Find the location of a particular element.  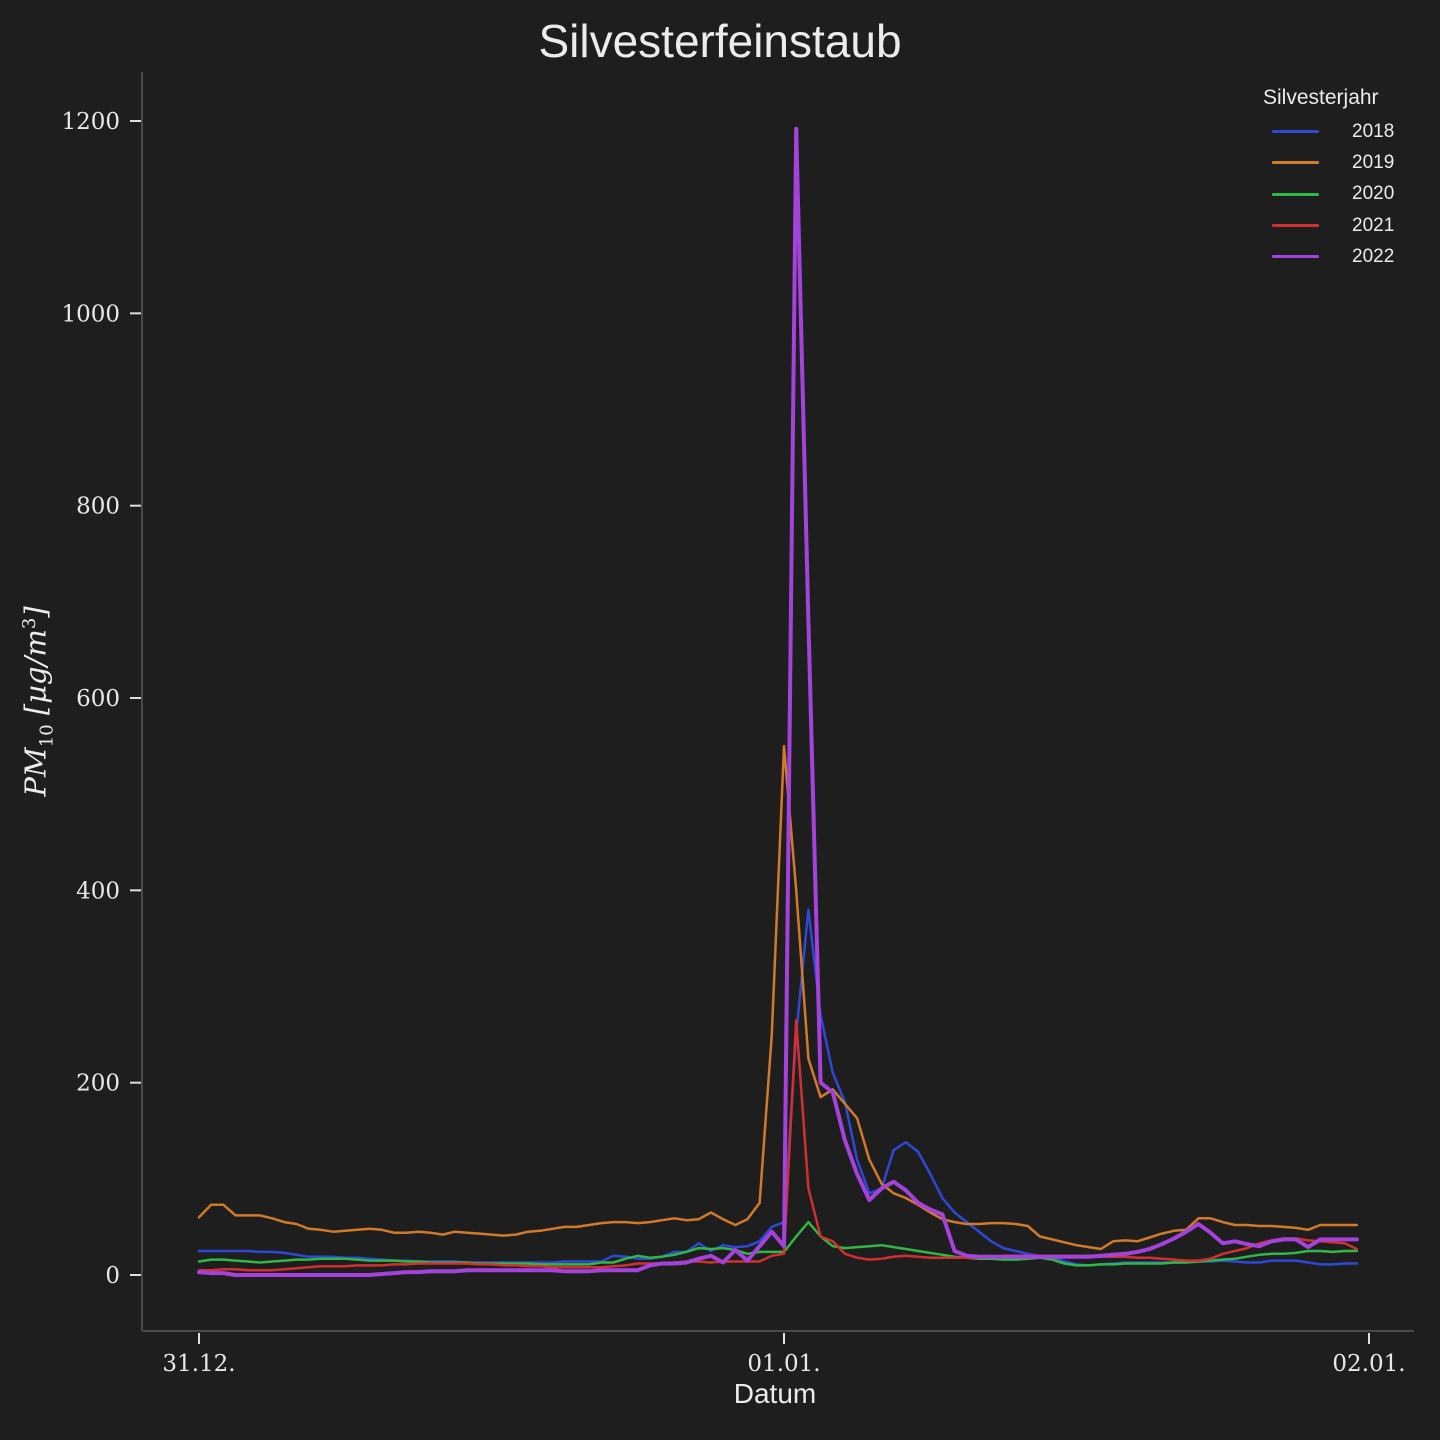

x-tick-label: 31.12. is located at coordinates (198, 1364).